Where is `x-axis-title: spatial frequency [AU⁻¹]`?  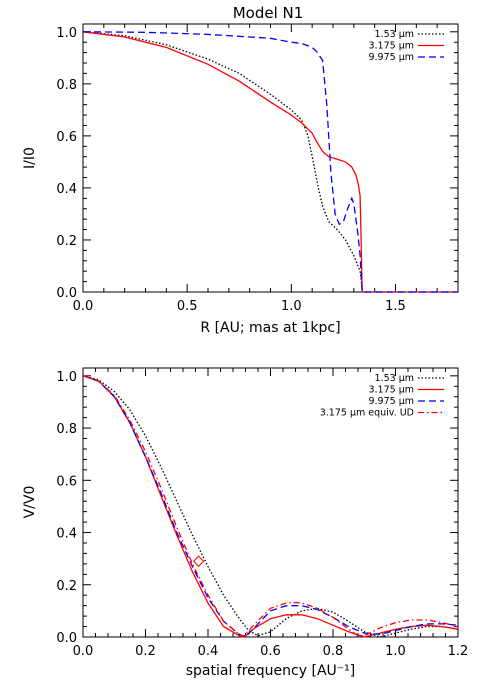 x-axis-title: spatial frequency [AU⁻¹] is located at coordinates (270, 671).